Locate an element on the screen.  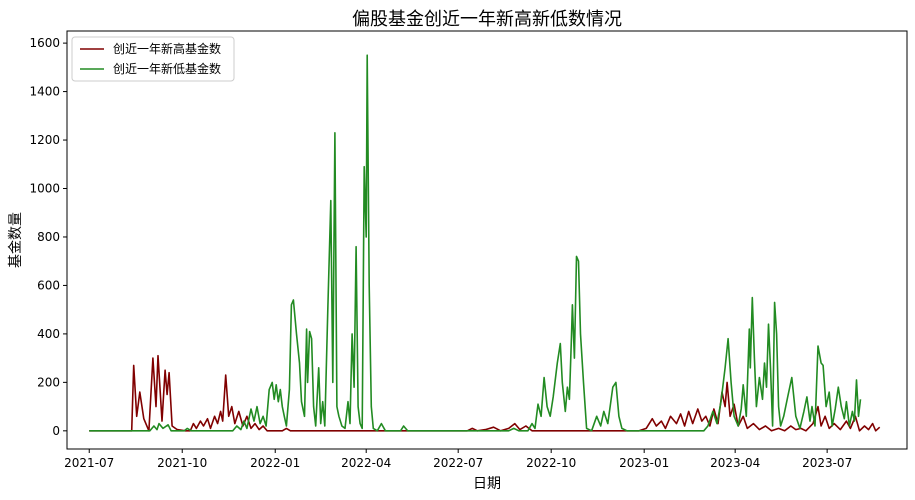
x-tick-label: 2022-04 is located at coordinates (366, 463).